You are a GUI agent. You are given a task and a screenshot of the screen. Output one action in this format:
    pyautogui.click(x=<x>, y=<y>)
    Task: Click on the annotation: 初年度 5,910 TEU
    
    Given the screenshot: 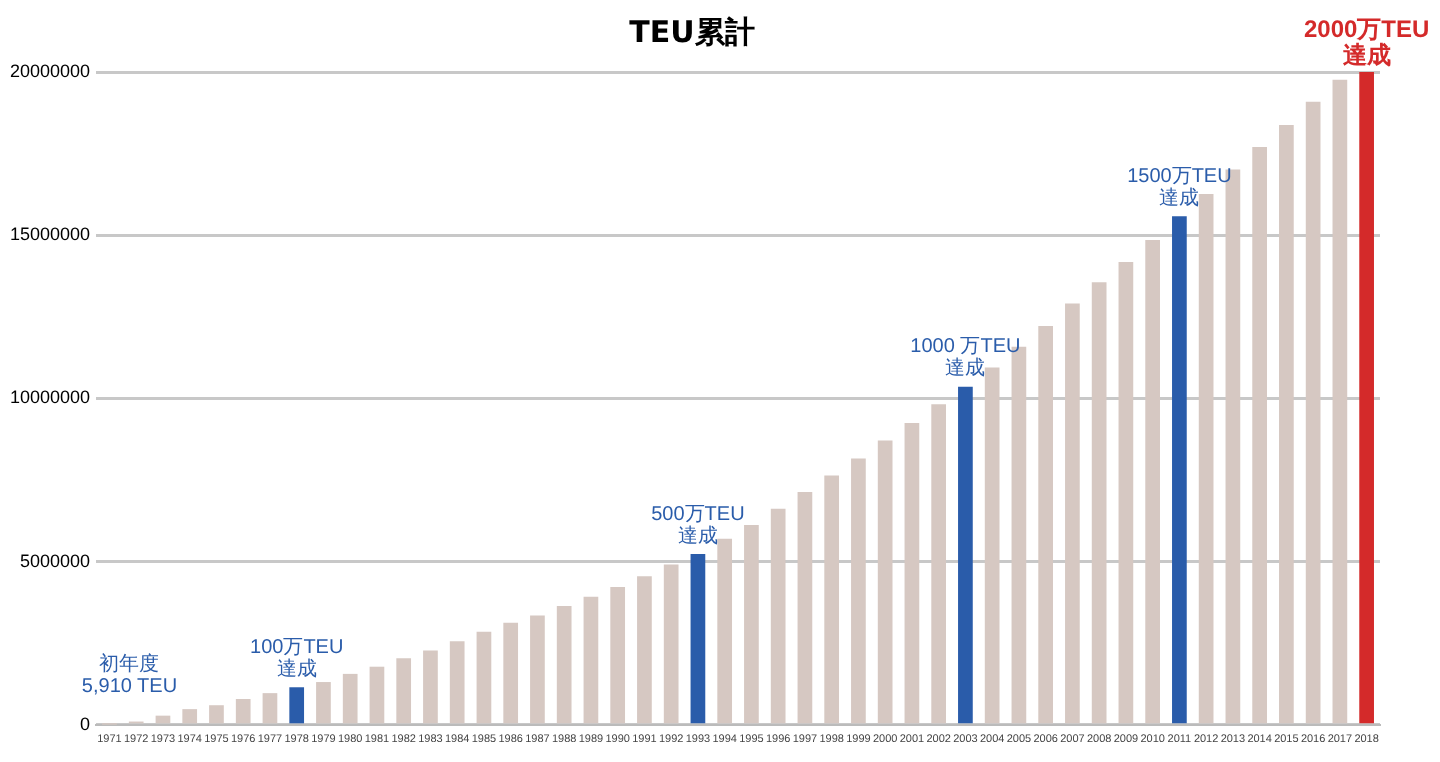 What is the action you would take?
    pyautogui.click(x=129, y=675)
    